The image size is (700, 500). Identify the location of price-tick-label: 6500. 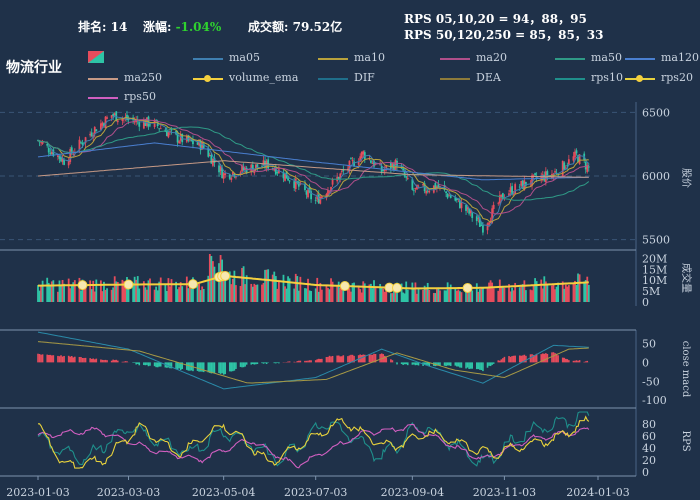
(656, 112).